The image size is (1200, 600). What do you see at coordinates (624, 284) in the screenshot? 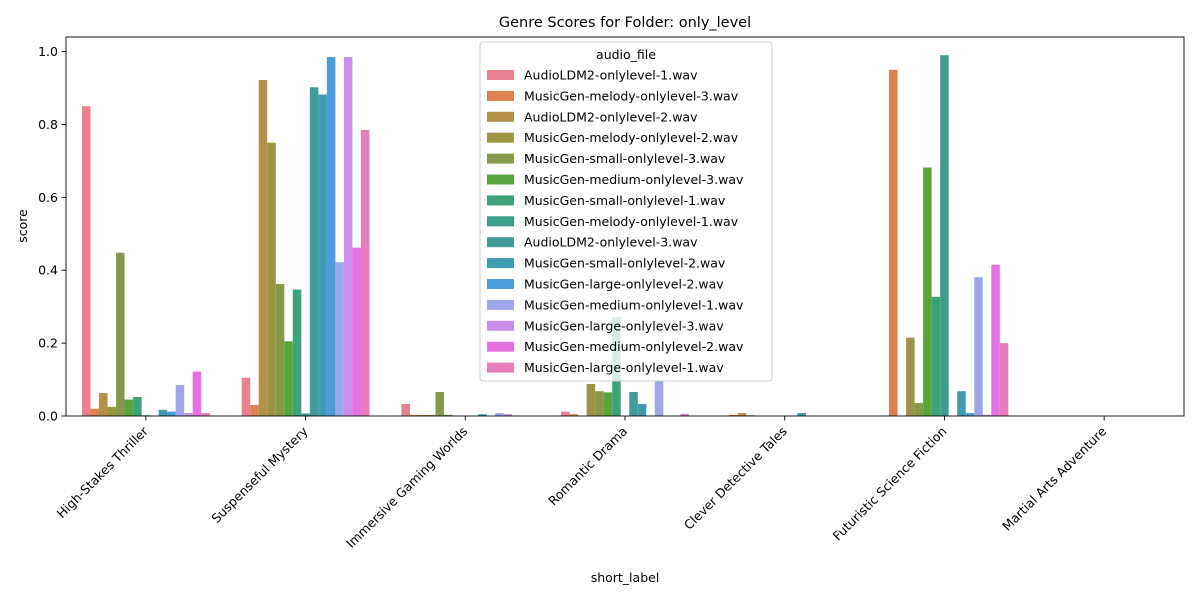
I see `legend-label: MusicGen-large-onlylevel-2.wav` at bounding box center [624, 284].